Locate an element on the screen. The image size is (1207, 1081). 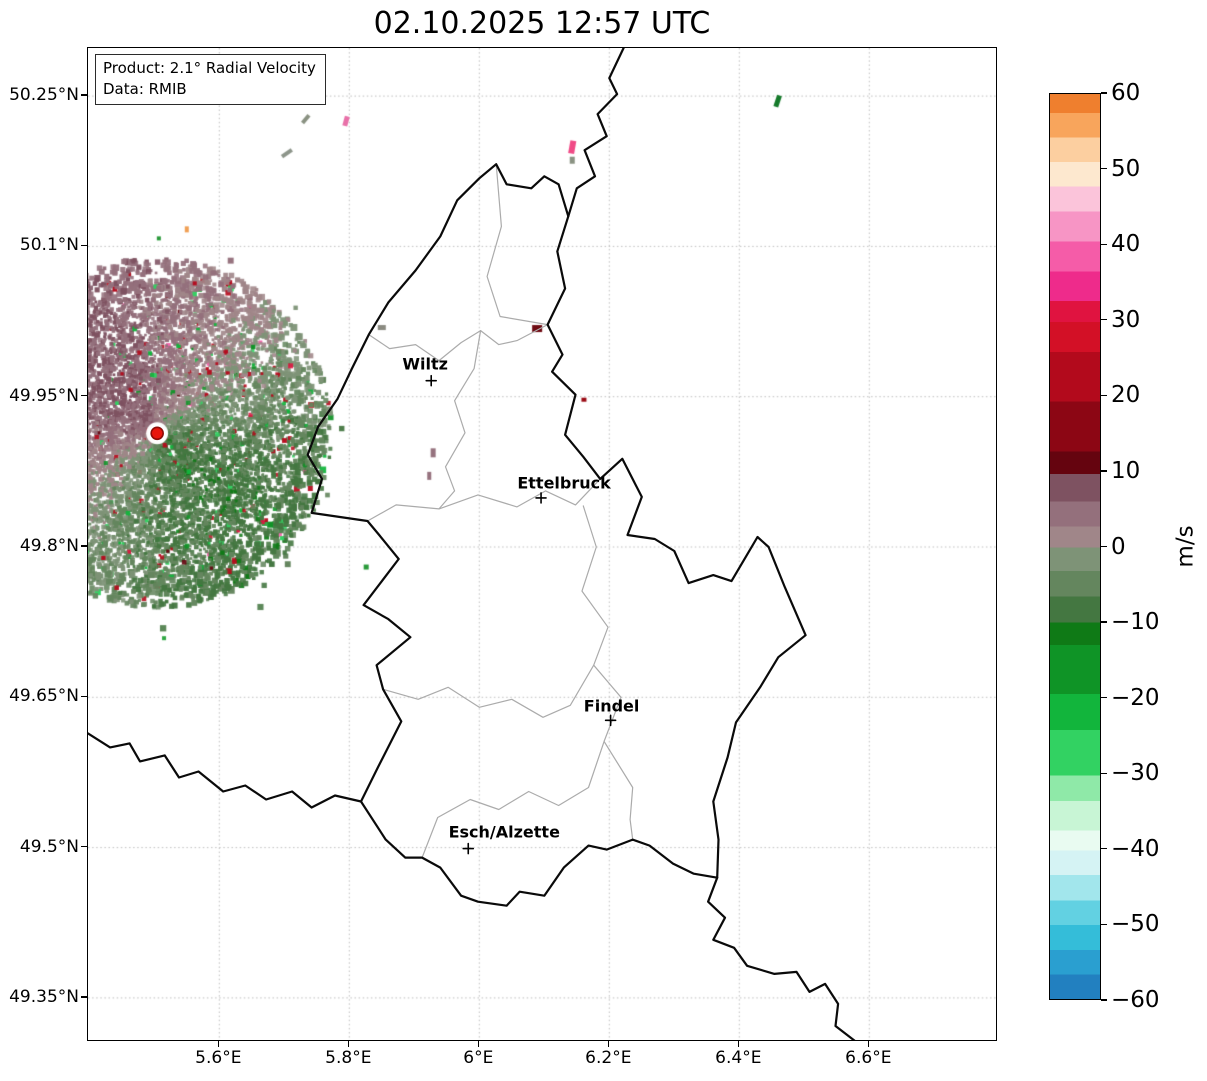
city-label-ettelbruck: Ettelbruck is located at coordinates (564, 483).